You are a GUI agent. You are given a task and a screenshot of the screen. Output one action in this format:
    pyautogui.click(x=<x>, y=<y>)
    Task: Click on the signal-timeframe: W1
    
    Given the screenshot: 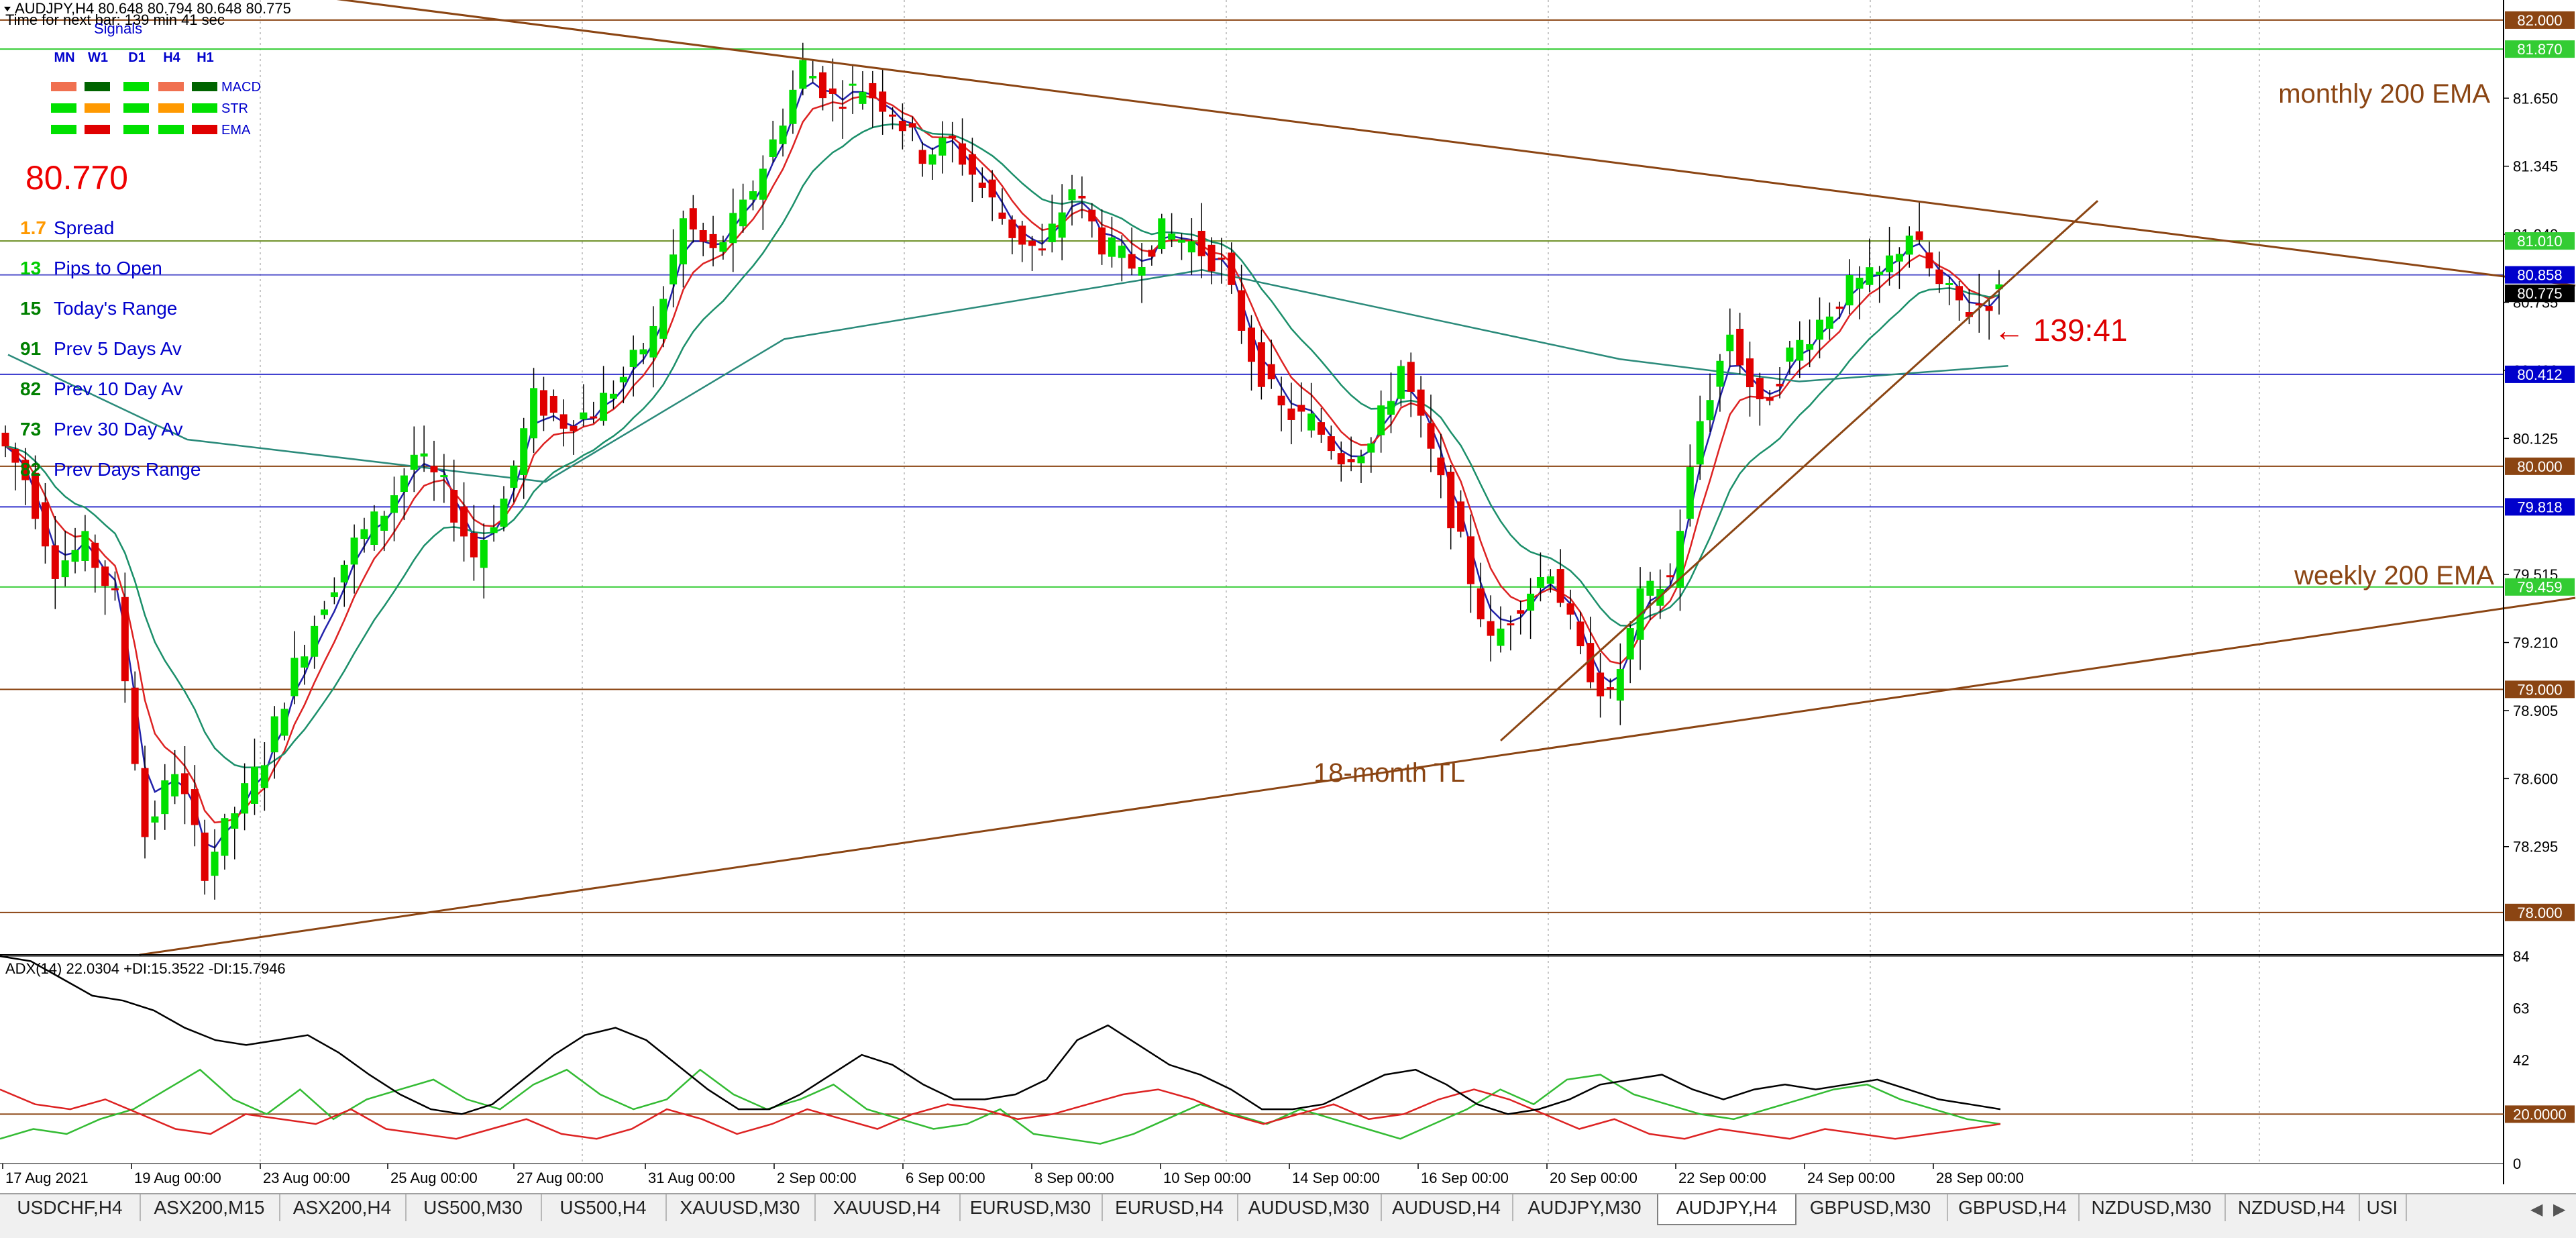 What is the action you would take?
    pyautogui.click(x=98, y=58)
    